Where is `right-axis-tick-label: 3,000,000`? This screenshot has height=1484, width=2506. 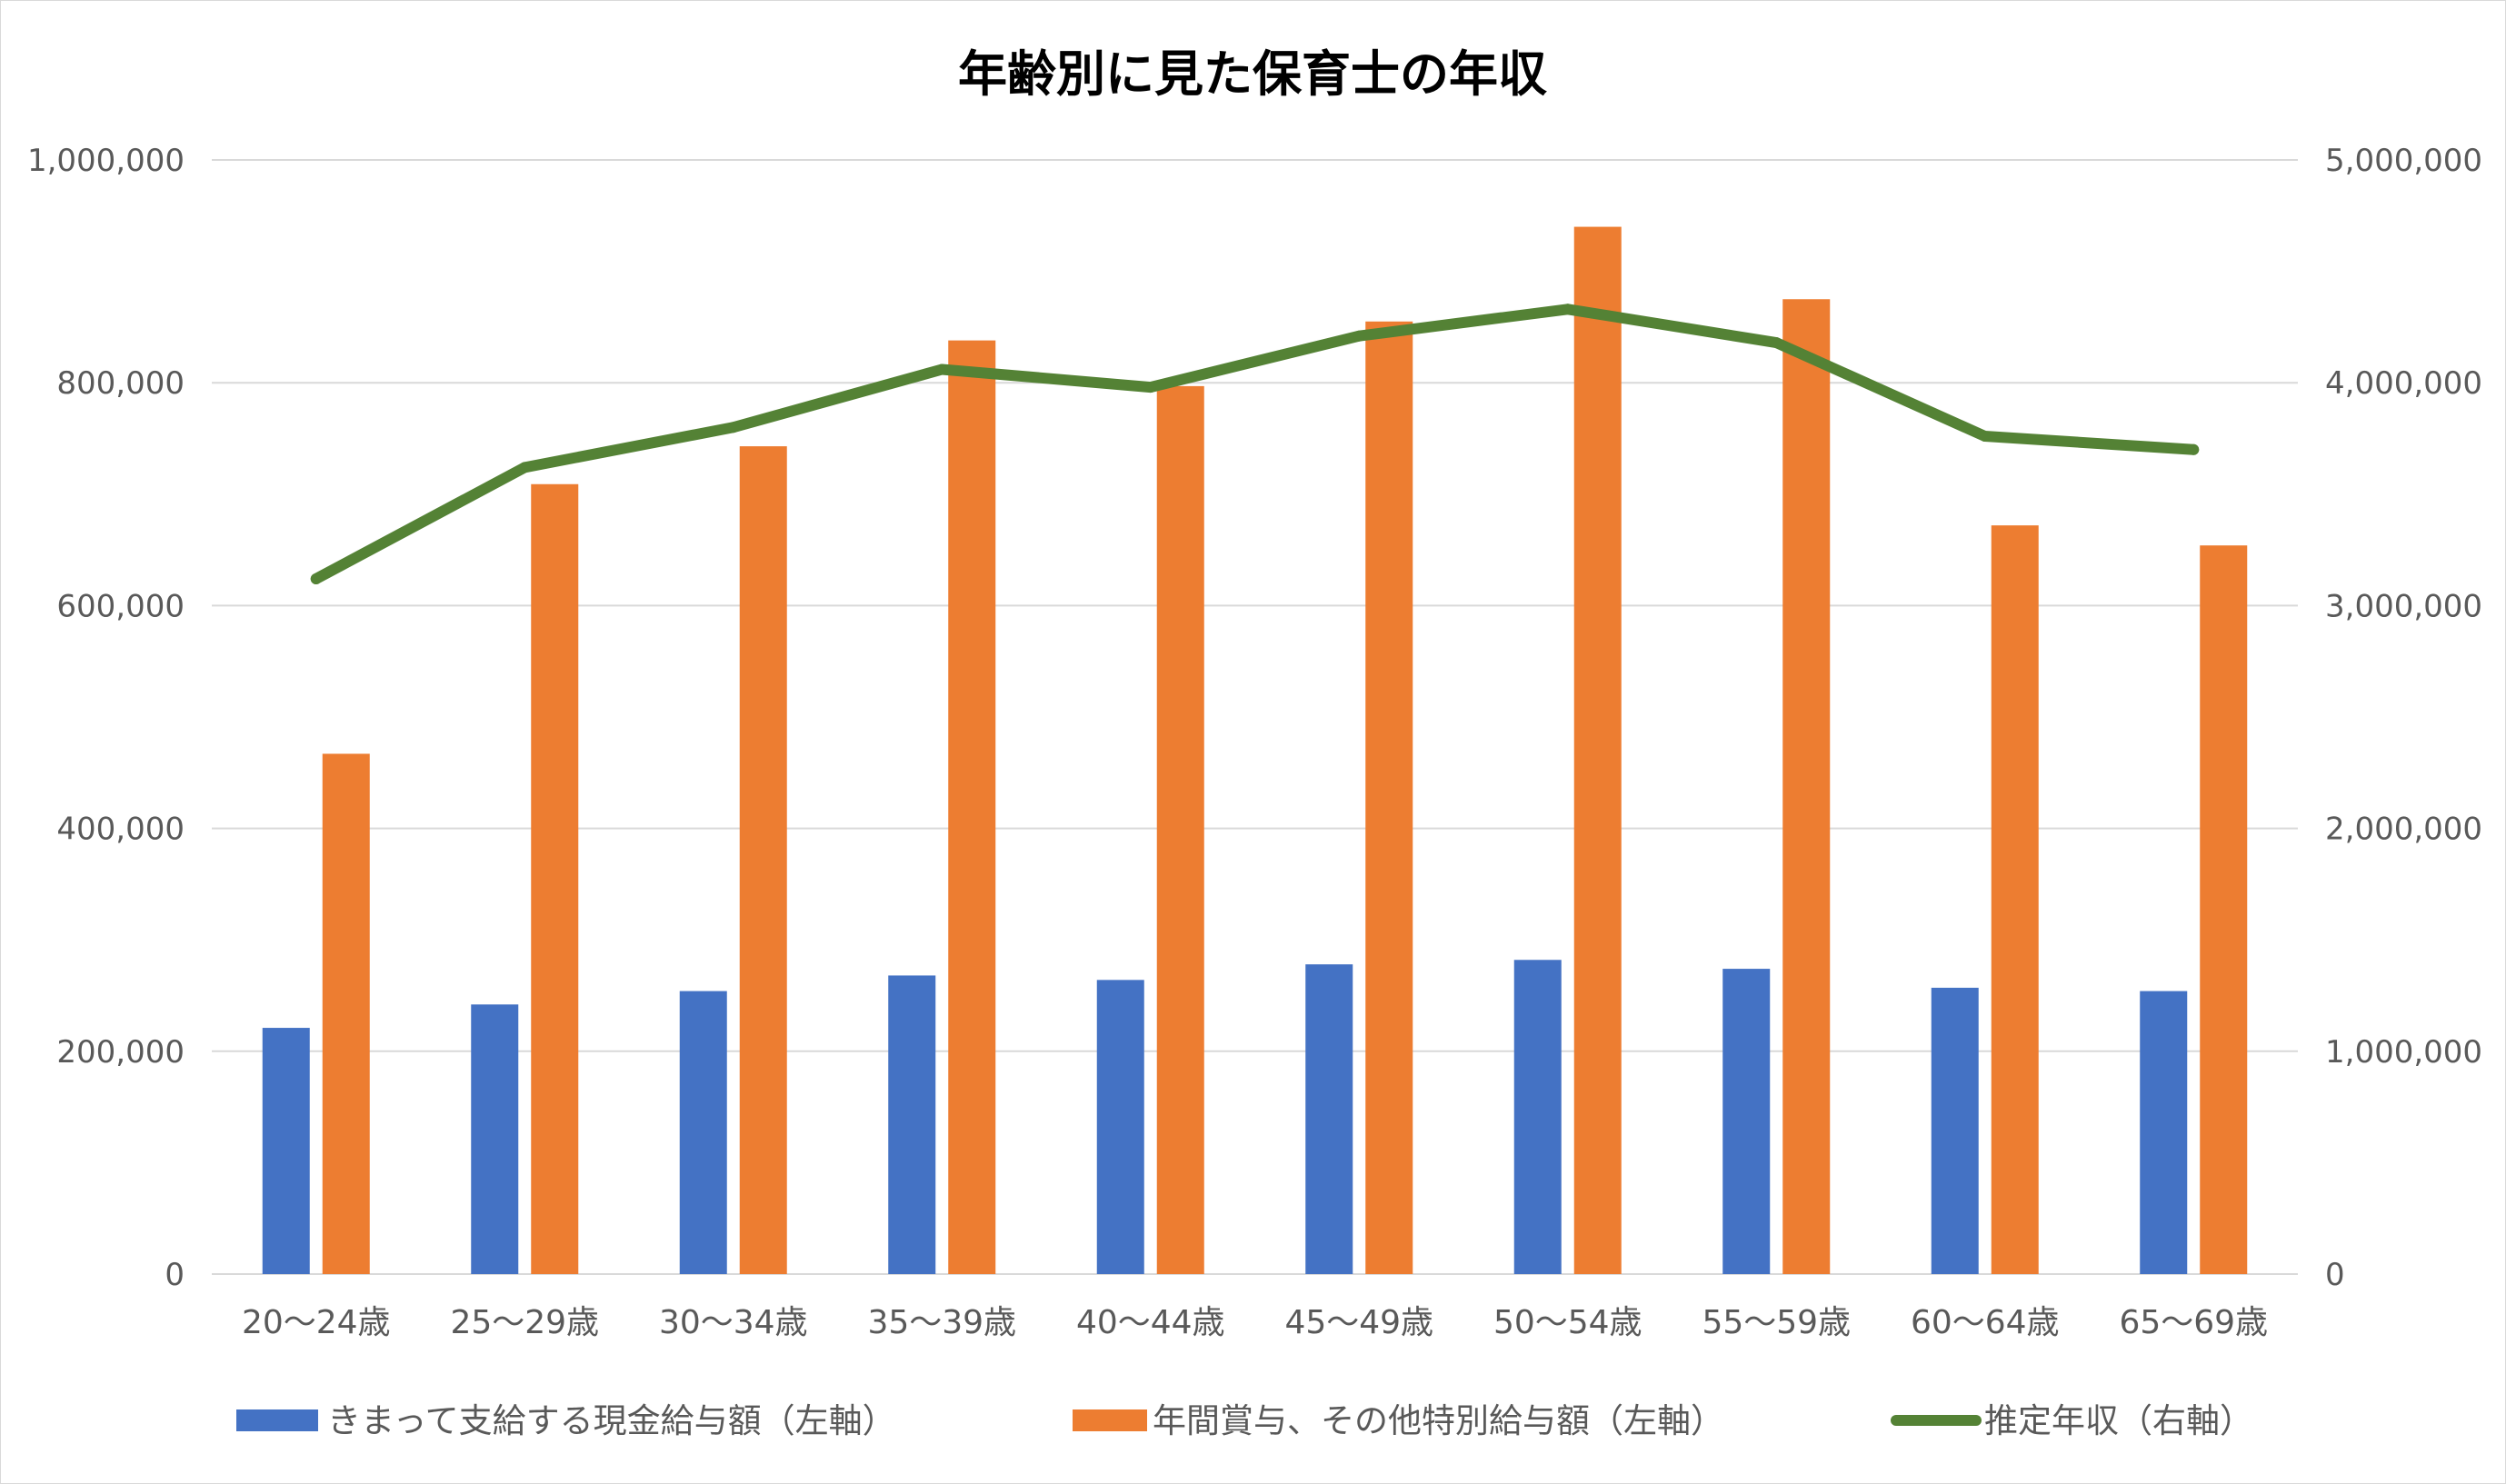
right-axis-tick-label: 3,000,000 is located at coordinates (2403, 606).